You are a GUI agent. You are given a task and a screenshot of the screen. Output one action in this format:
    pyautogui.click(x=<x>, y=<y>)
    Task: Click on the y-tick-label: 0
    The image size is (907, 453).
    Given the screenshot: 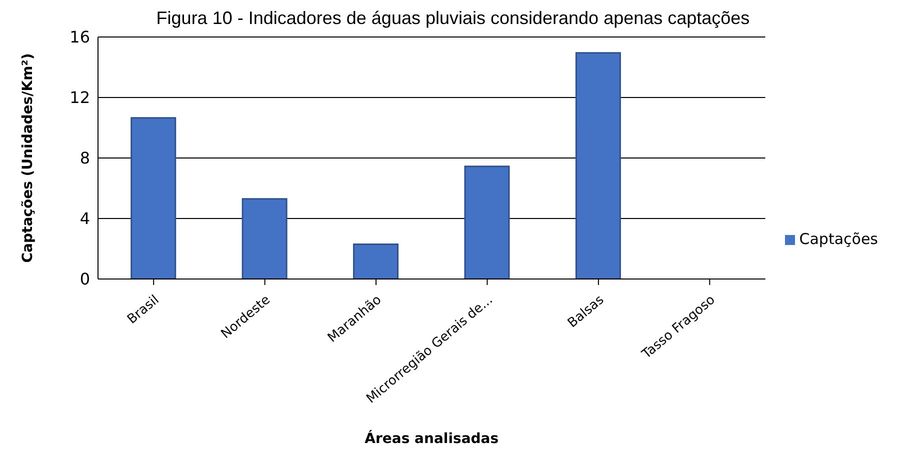 What is the action you would take?
    pyautogui.click(x=85, y=279)
    